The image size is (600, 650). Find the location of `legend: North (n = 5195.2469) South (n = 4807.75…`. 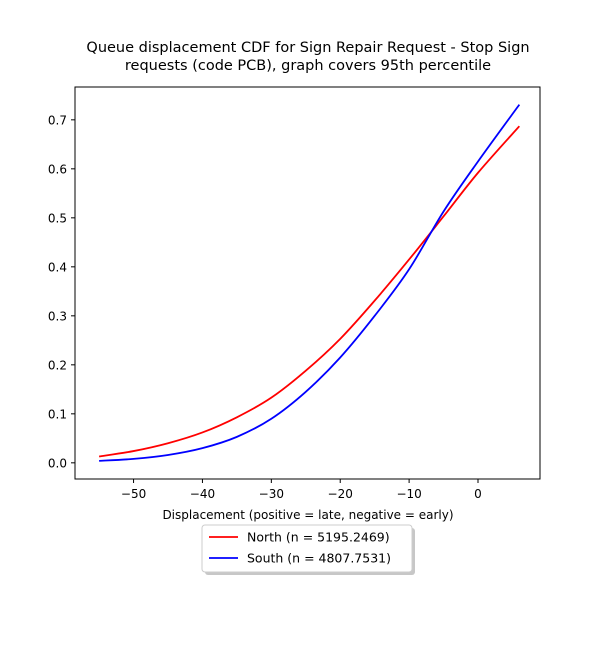

legend: North (n = 5195.2469) South (n = 4807.75… is located at coordinates (308, 549).